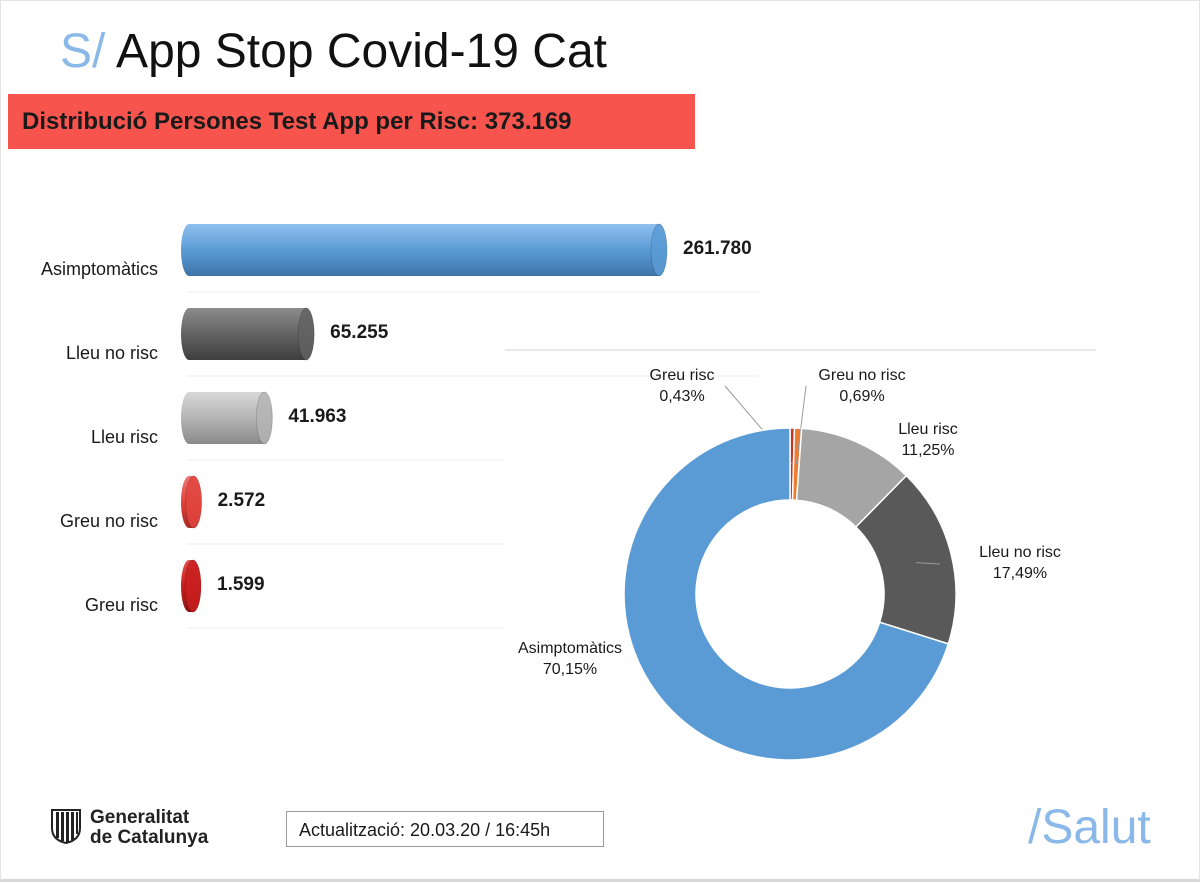 The width and height of the screenshot is (1200, 883). I want to click on donut-slice-percent: 11,25%, so click(927, 450).